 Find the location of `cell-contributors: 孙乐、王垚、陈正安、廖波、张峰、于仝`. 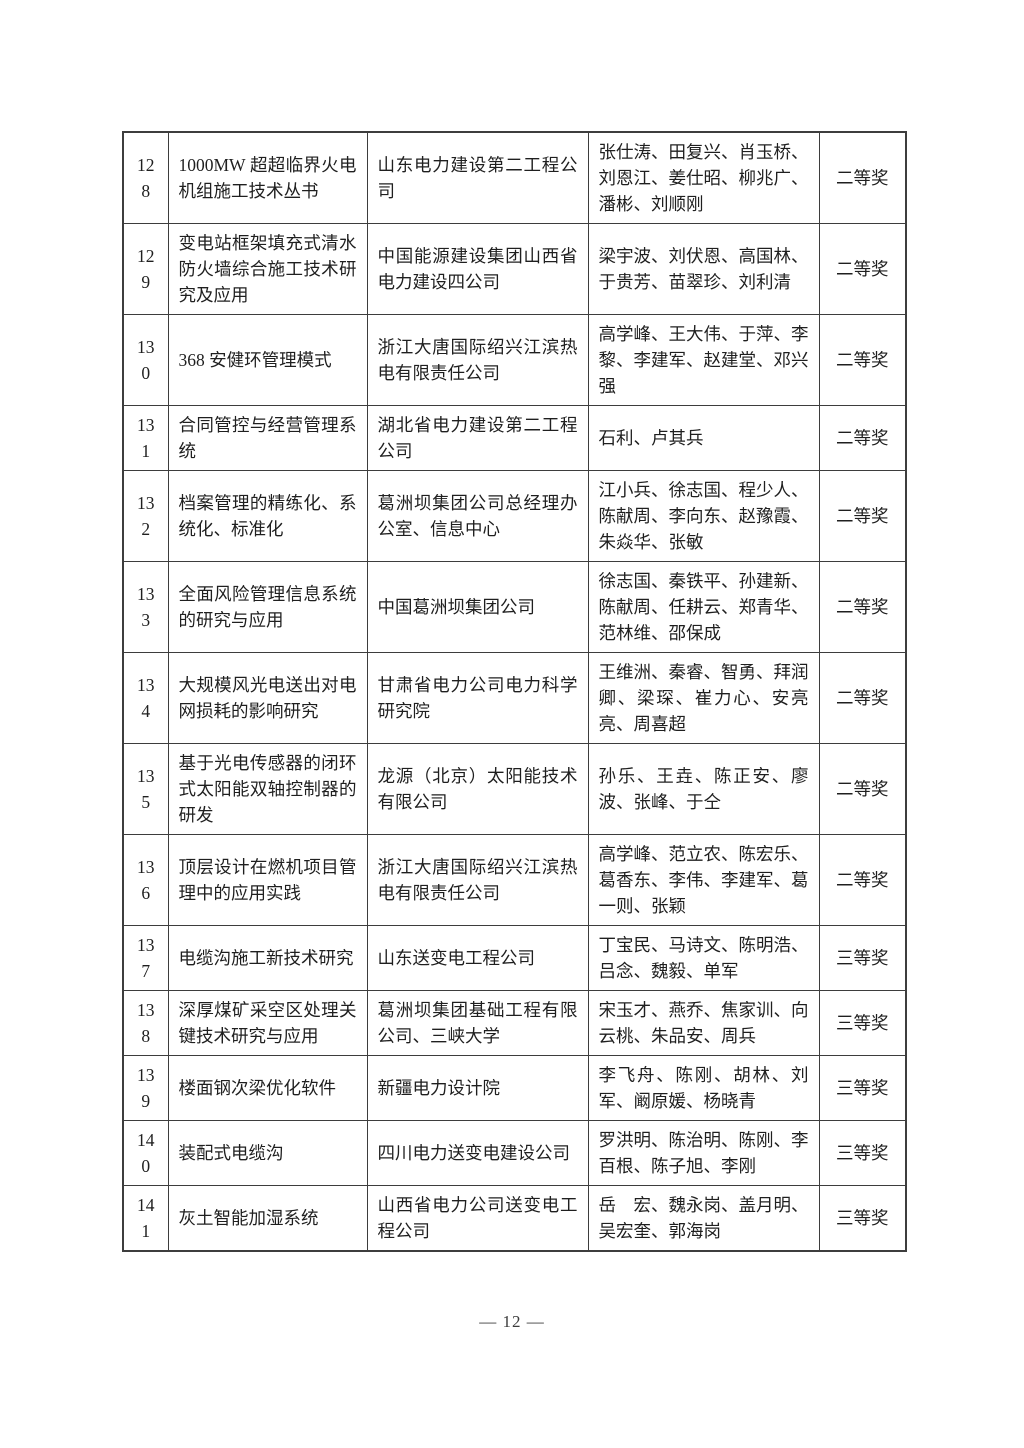

cell-contributors: 孙乐、王垚、陈正安、廖波、张峰、于仝 is located at coordinates (703, 789).